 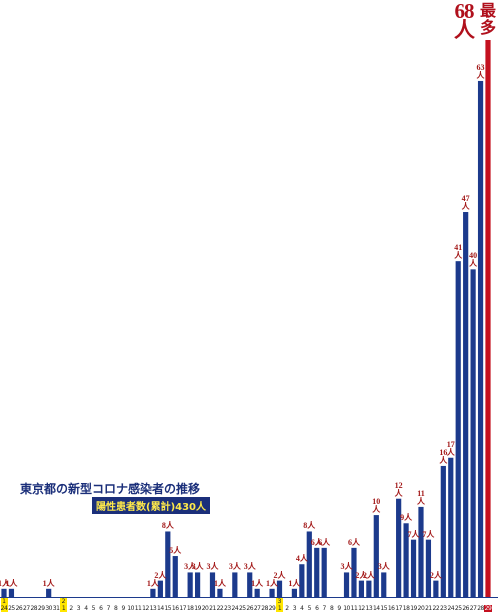 What do you see at coordinates (398, 608) in the screenshot?
I see `x-tick-label: 17` at bounding box center [398, 608].